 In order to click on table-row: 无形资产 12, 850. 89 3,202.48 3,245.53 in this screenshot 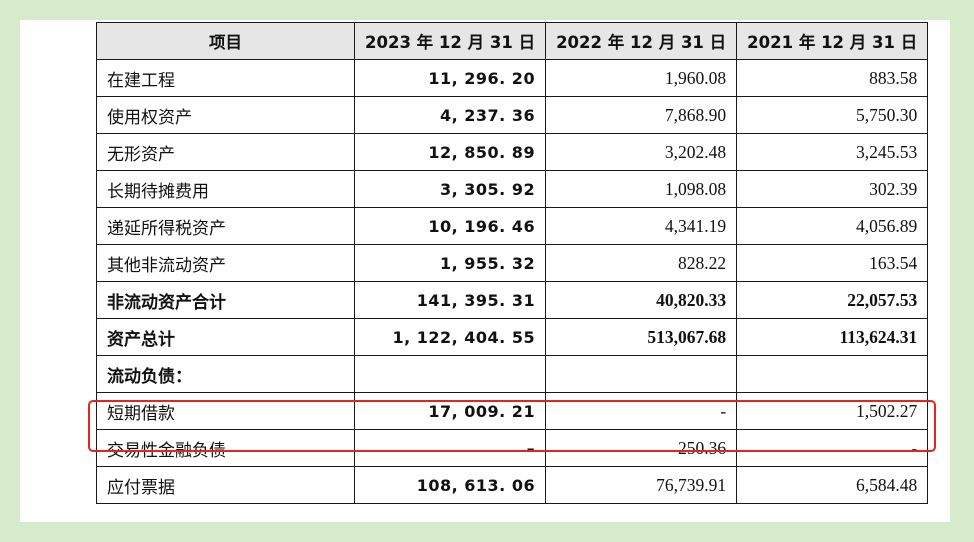, I will do `click(512, 152)`.